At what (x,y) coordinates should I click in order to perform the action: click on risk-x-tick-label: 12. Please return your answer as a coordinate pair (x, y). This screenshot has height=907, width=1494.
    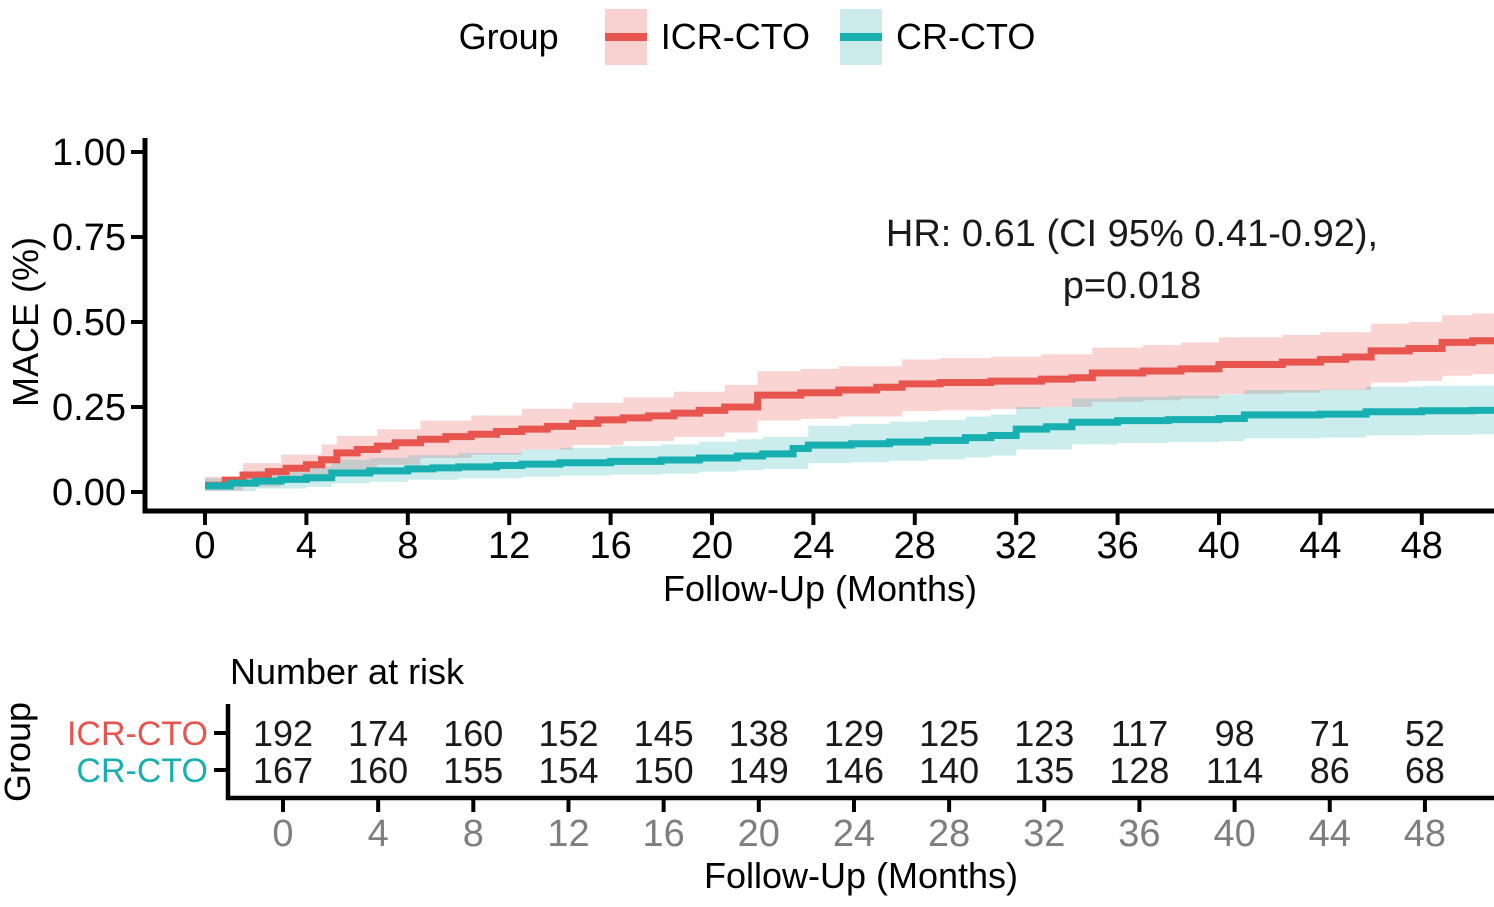
    Looking at the image, I should click on (568, 834).